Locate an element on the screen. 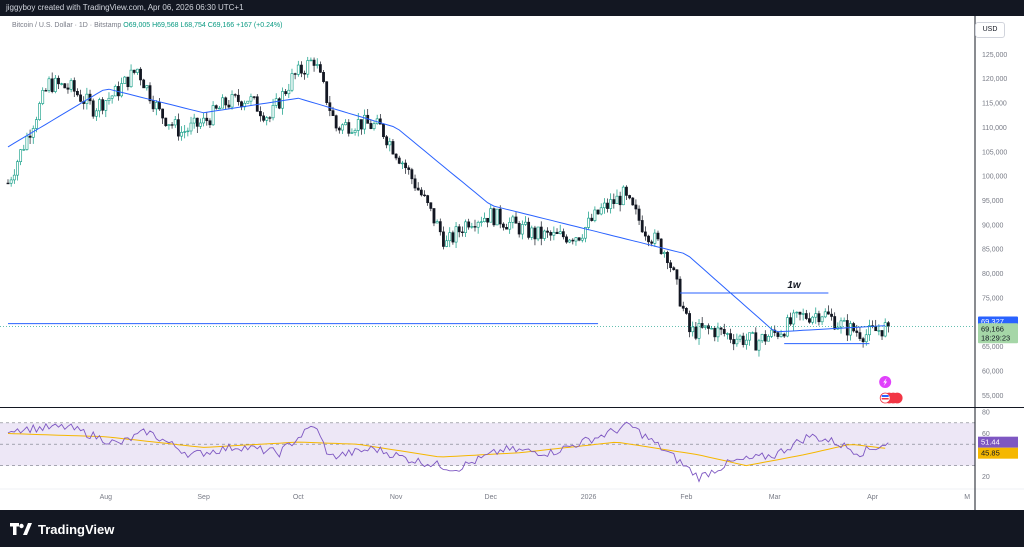  price-tick-label: 125,000 is located at coordinates (994, 55).